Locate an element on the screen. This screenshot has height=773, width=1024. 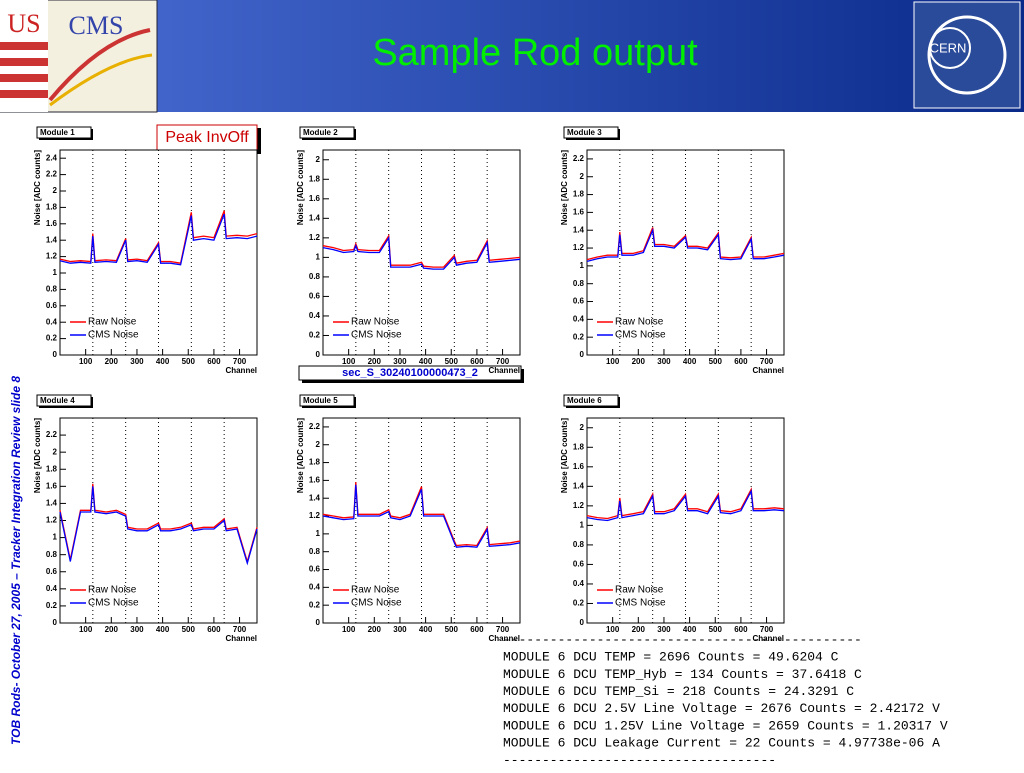
logo-us: US is located at coordinates (23, 23).